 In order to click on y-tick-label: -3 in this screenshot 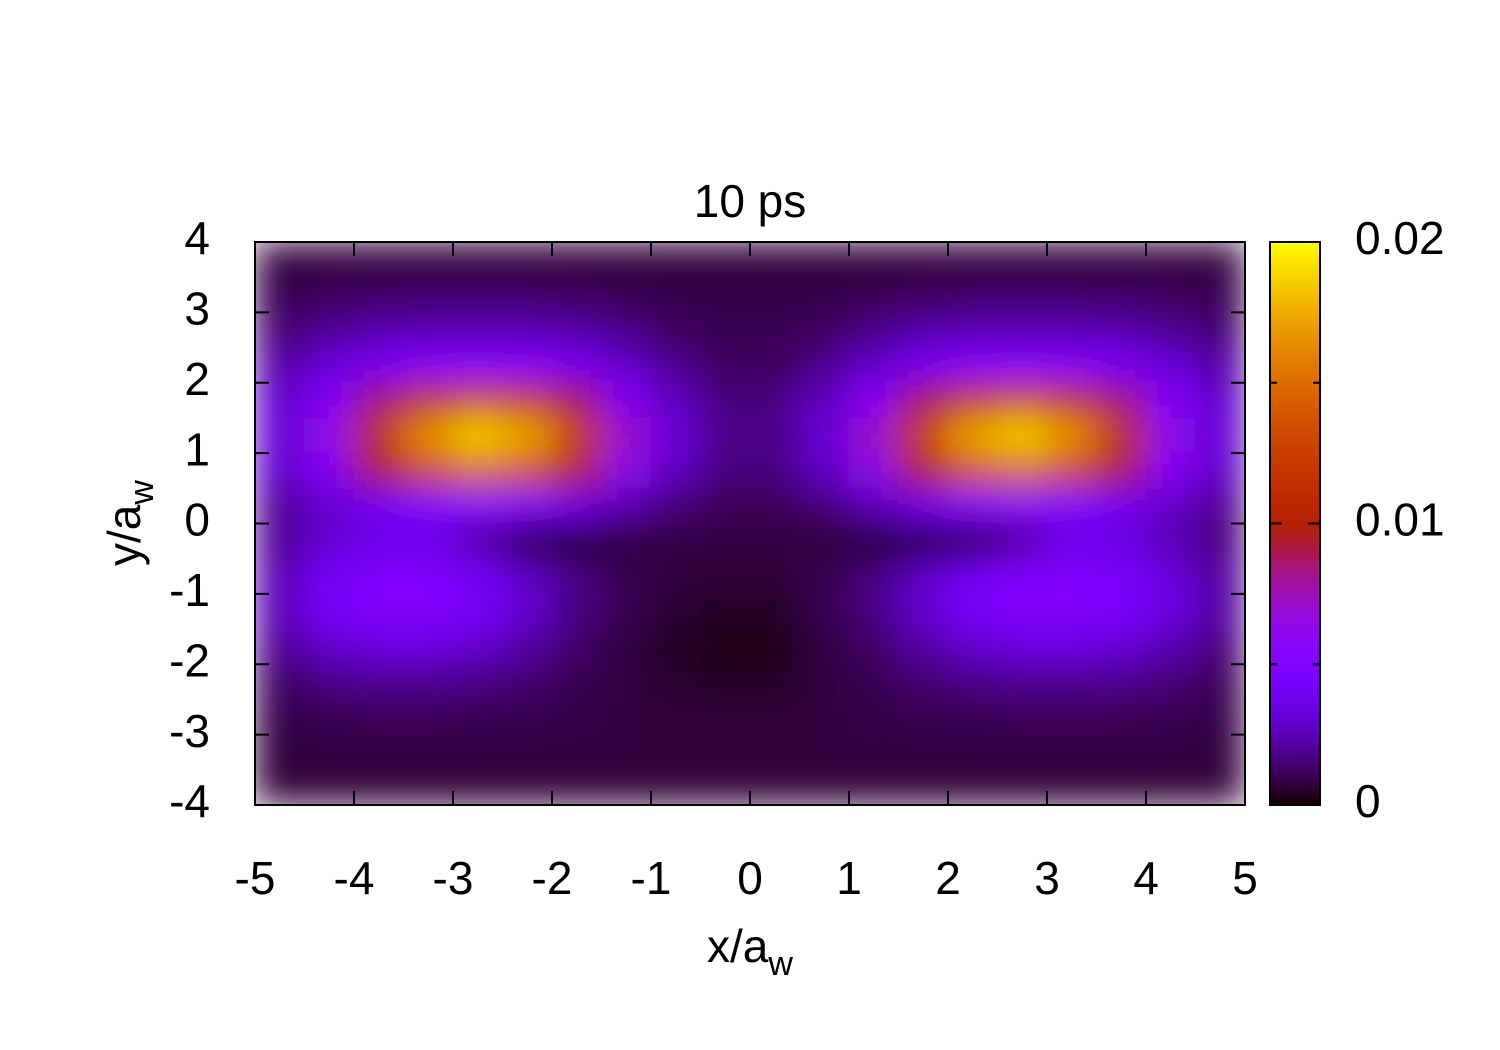, I will do `click(189, 731)`.